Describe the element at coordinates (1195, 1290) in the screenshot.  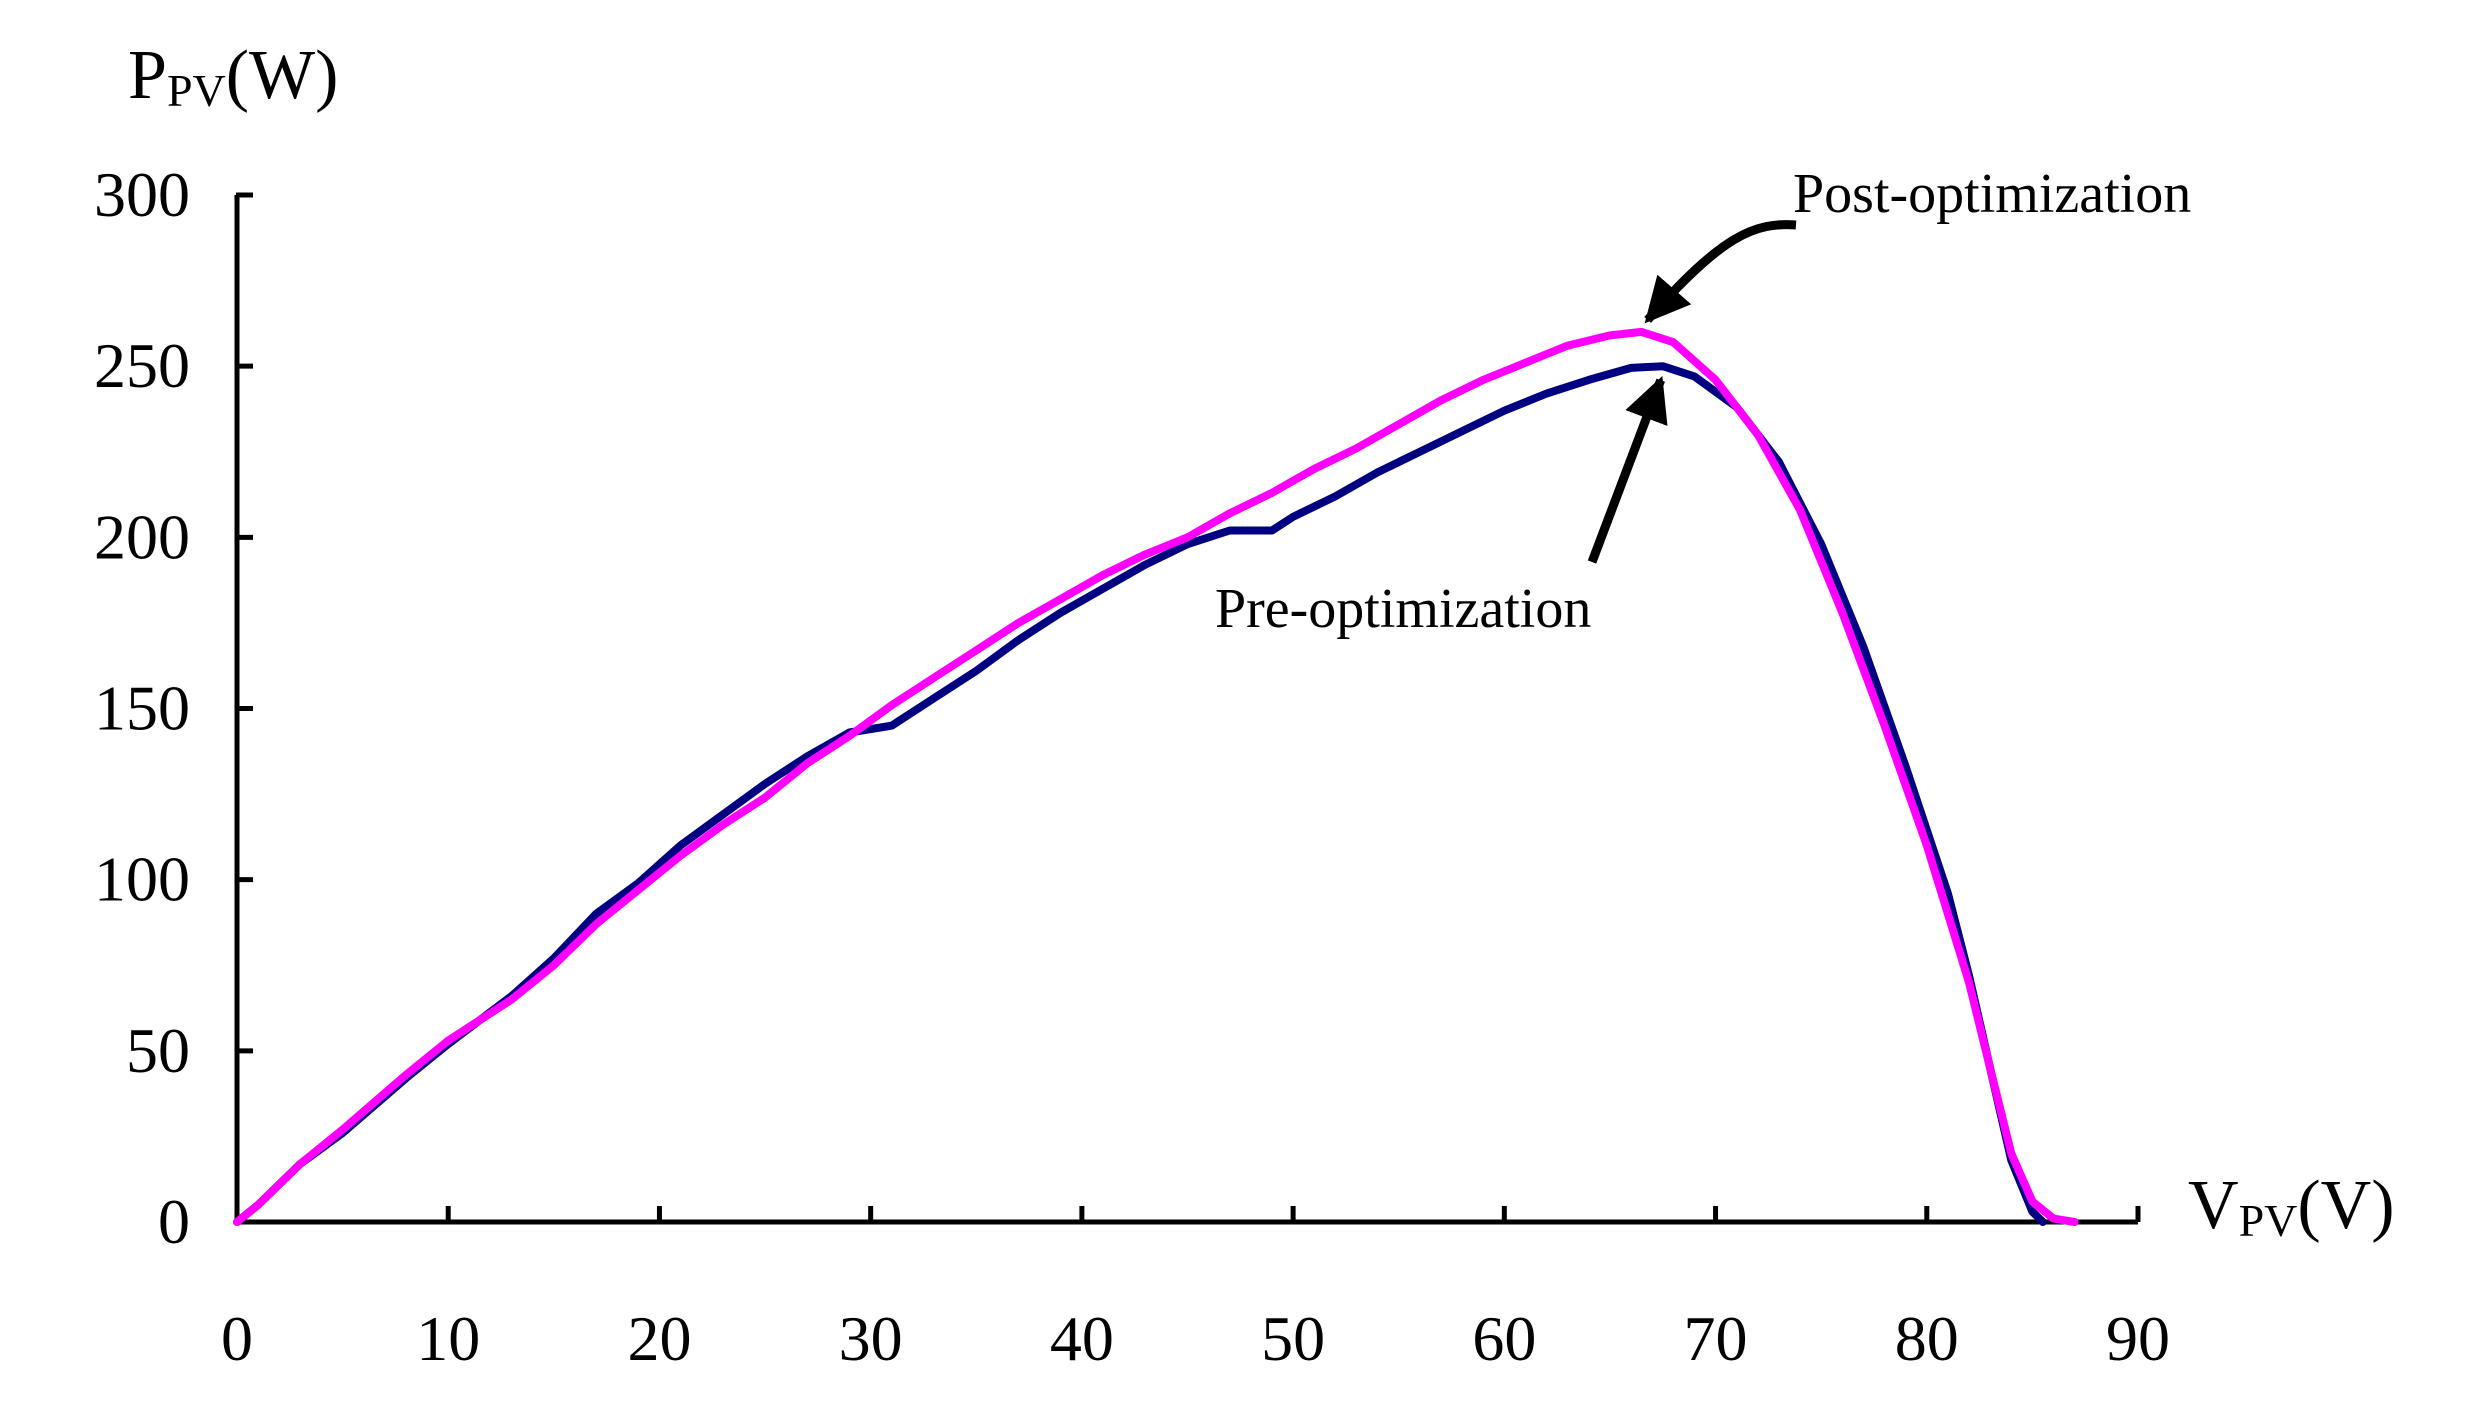
I see `x-axis-ticks: 0 10 20 30 40 50 60 70 80 90` at that location.